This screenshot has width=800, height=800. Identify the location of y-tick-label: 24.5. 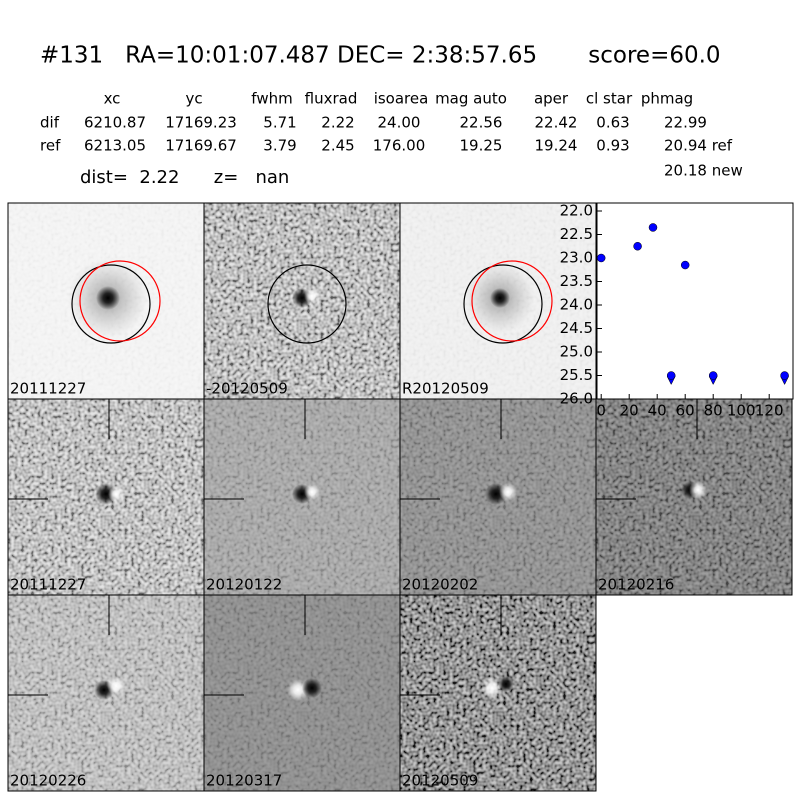
(576, 328).